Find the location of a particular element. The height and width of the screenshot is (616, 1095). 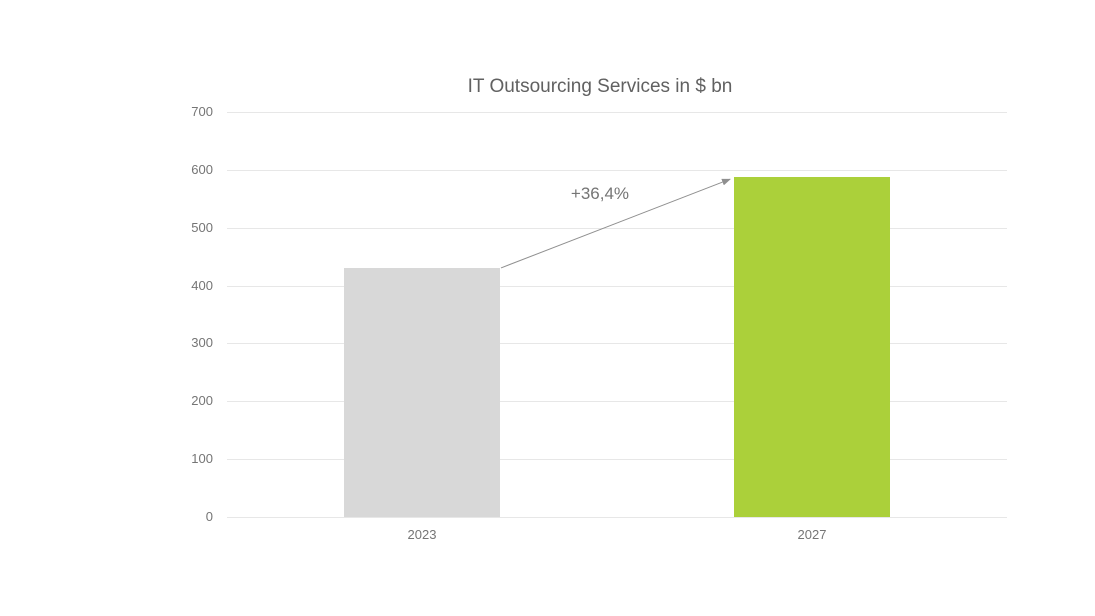

y-axis-tick-label: 700 is located at coordinates (202, 111).